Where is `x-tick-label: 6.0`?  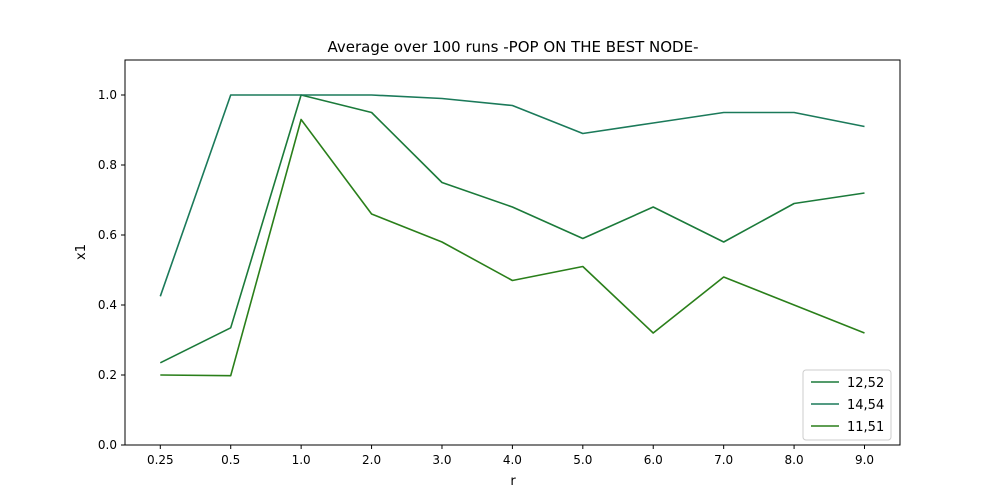
x-tick-label: 6.0 is located at coordinates (653, 460).